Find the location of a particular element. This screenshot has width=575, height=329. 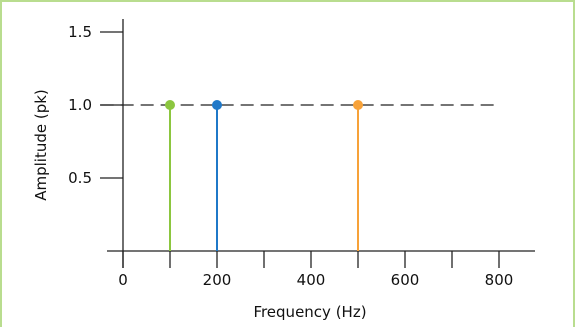

x-tick-label: 600 is located at coordinates (405, 280).